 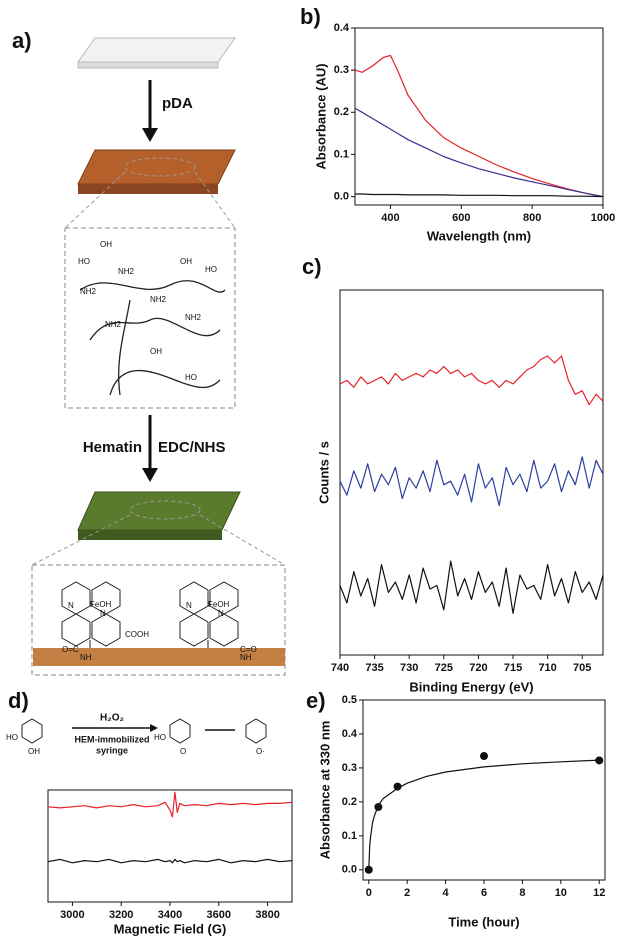 What do you see at coordinates (603, 218) in the screenshot?
I see `x-tick-label: 1000` at bounding box center [603, 218].